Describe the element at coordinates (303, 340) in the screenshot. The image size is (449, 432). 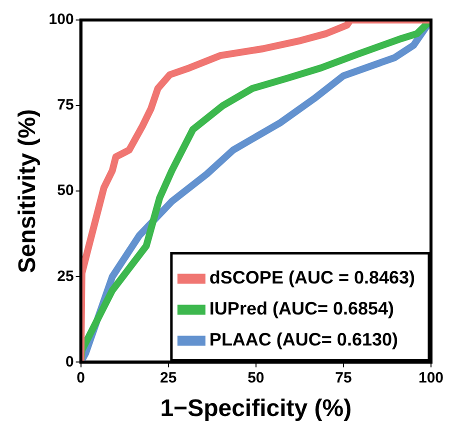
I see `legend-label: PLAAC (AUC= 0.6130)` at that location.